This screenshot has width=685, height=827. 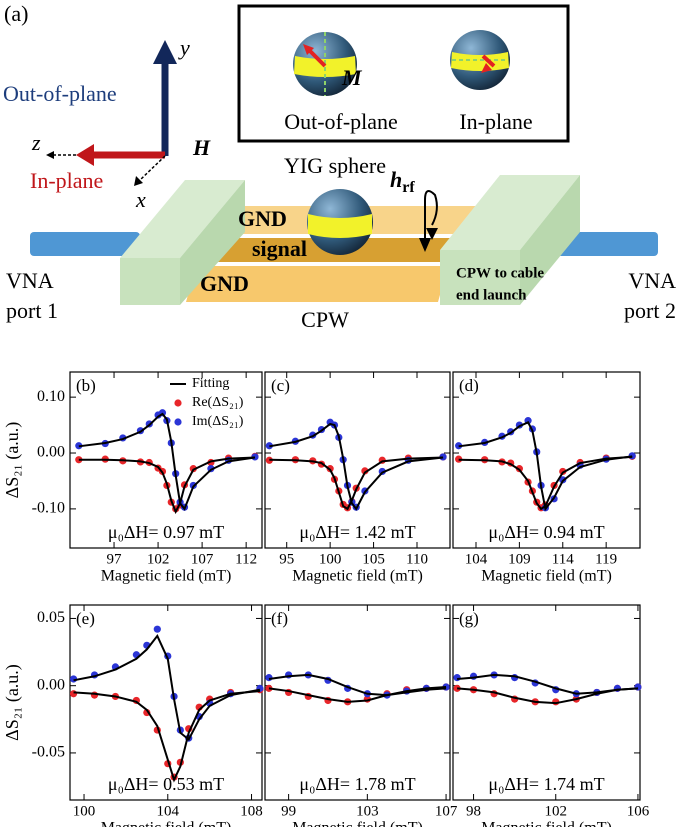 I want to click on y-tick-label: -0.05, so click(x=48, y=752).